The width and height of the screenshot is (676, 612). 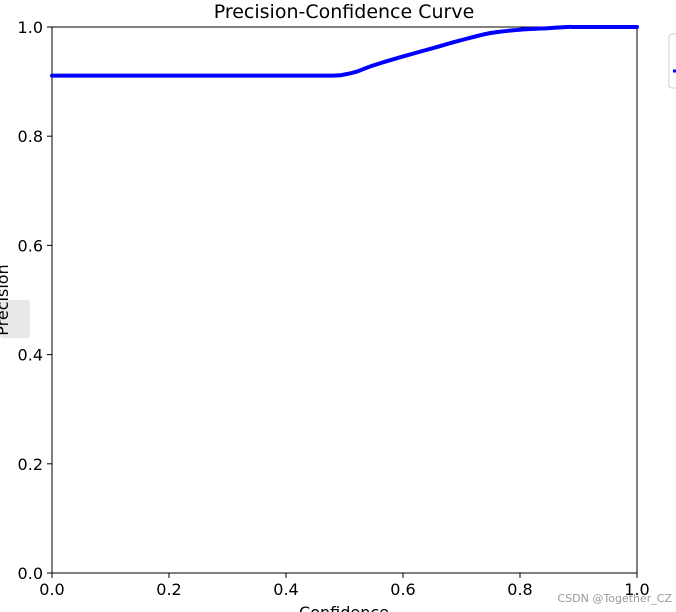 I want to click on y-tick-label: 0.4, so click(x=30, y=355).